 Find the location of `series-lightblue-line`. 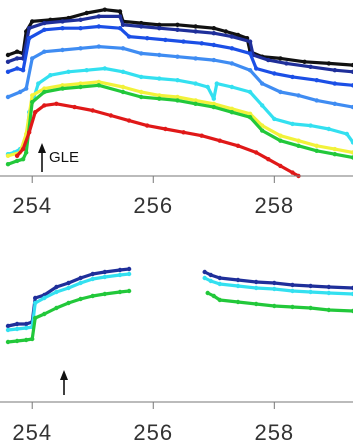

series-lightblue-line is located at coordinates (179, 76).